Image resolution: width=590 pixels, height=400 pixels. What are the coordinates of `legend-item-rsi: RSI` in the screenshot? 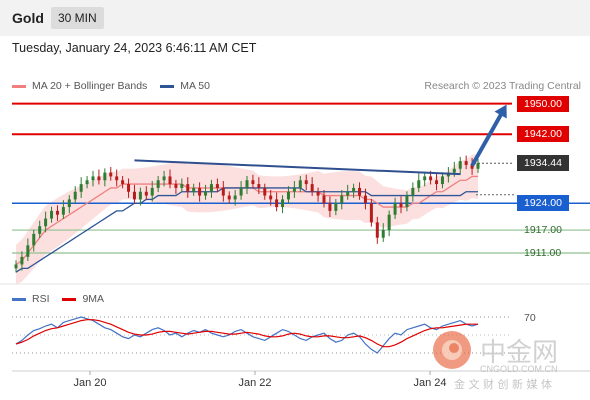 It's located at (31, 299).